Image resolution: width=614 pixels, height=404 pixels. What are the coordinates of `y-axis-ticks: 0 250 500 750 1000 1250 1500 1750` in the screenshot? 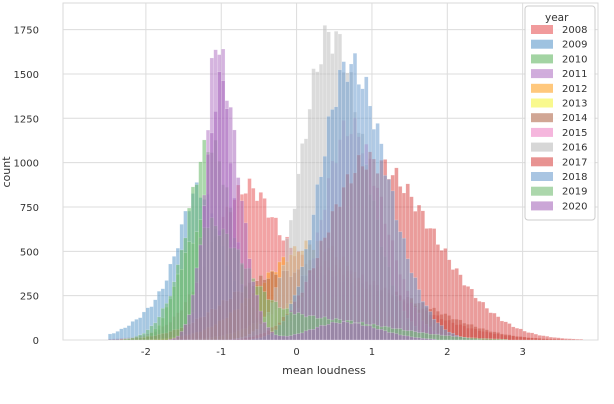 It's located at (26, 186).